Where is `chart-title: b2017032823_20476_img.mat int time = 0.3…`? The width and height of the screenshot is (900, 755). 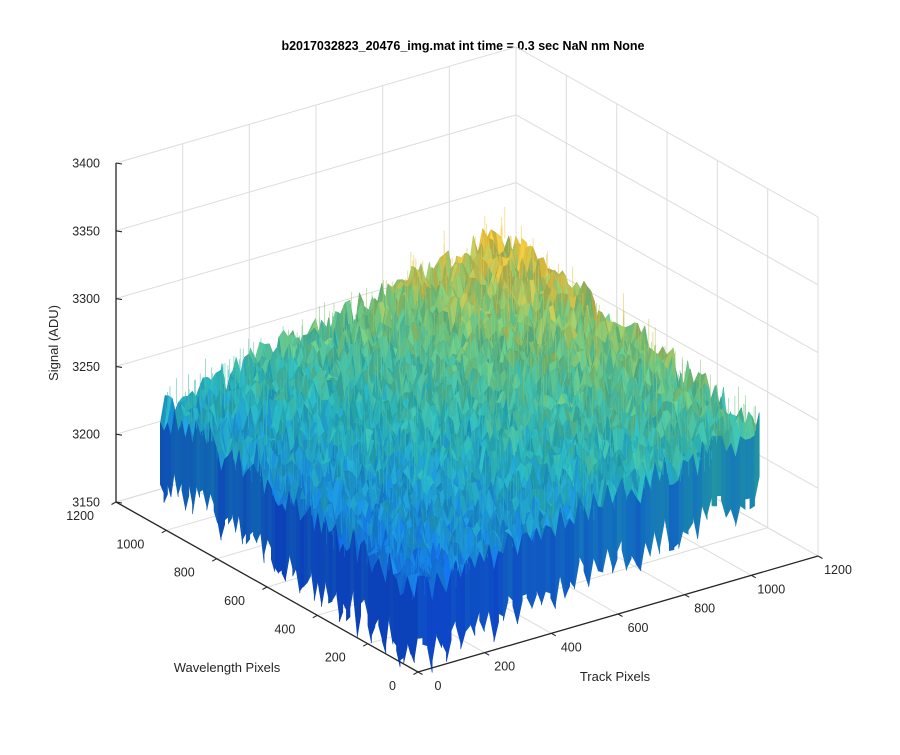 chart-title: b2017032823_20476_img.mat int time = 0.3… is located at coordinates (462, 46).